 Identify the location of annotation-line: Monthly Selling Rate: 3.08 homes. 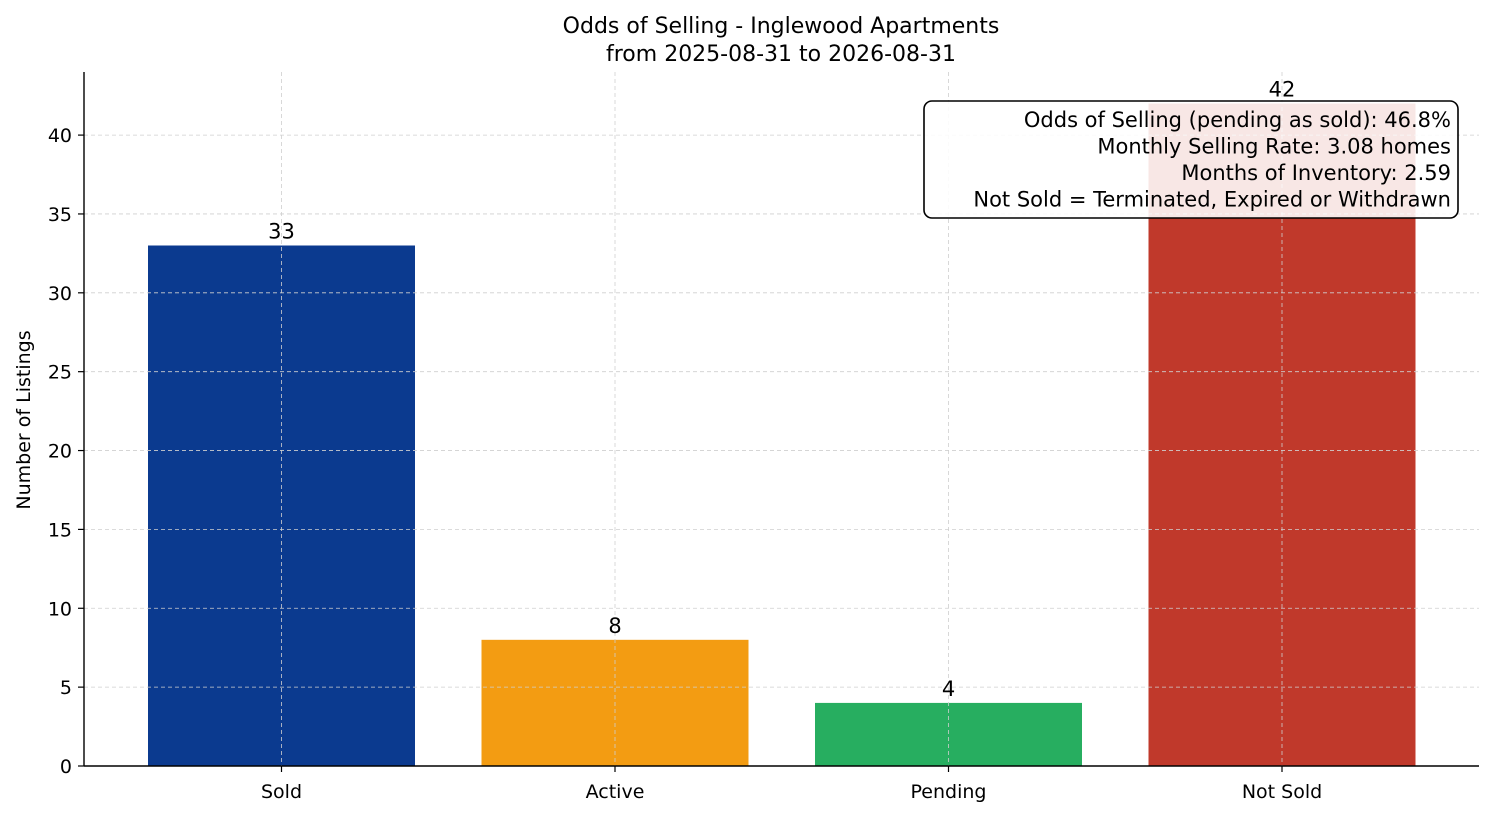
(1274, 147).